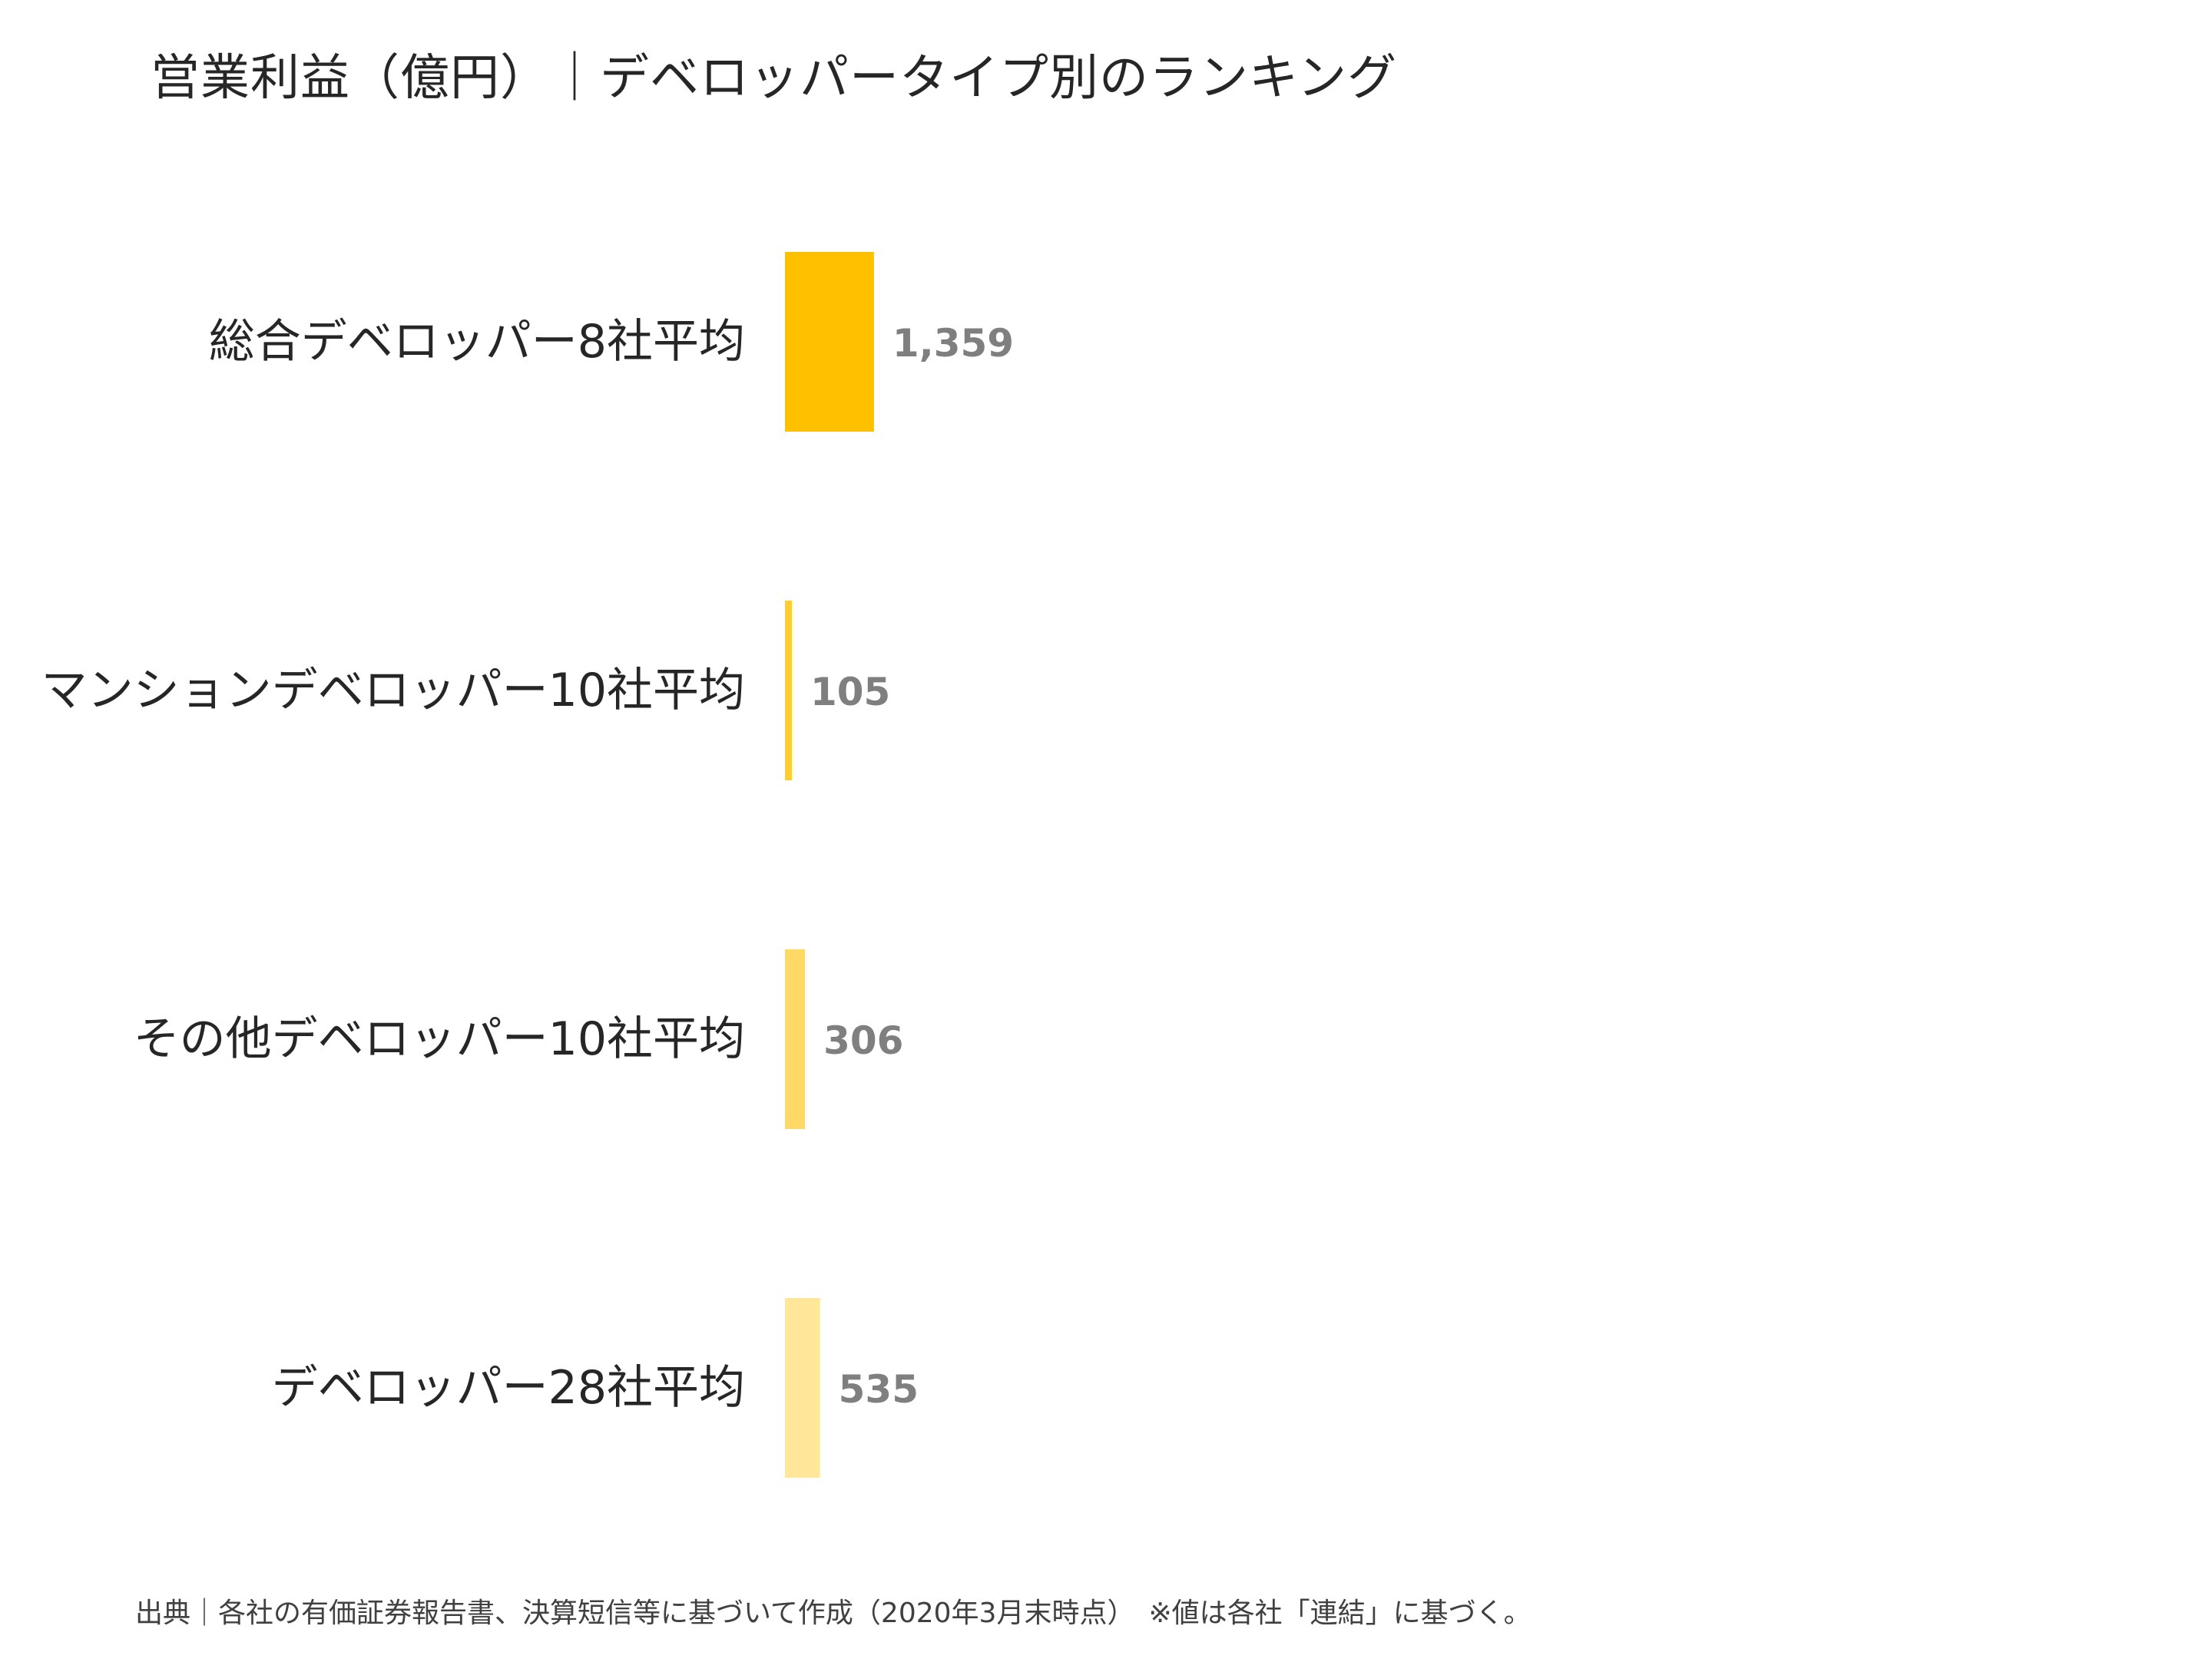  Describe the element at coordinates (509, 1388) in the screenshot. I see `category-label-4: デベロッパー28社平均` at that location.